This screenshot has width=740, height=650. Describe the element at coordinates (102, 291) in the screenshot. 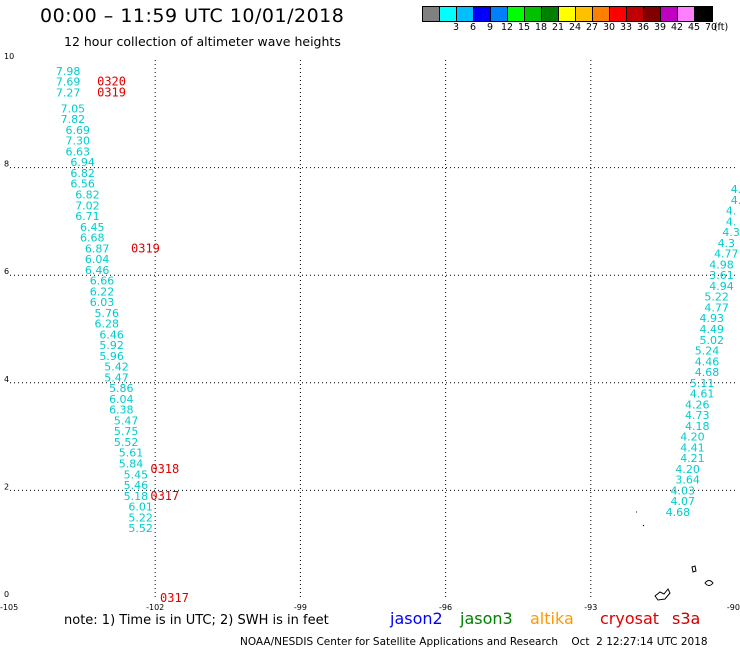

I see `swh-value: 6.22` at that location.